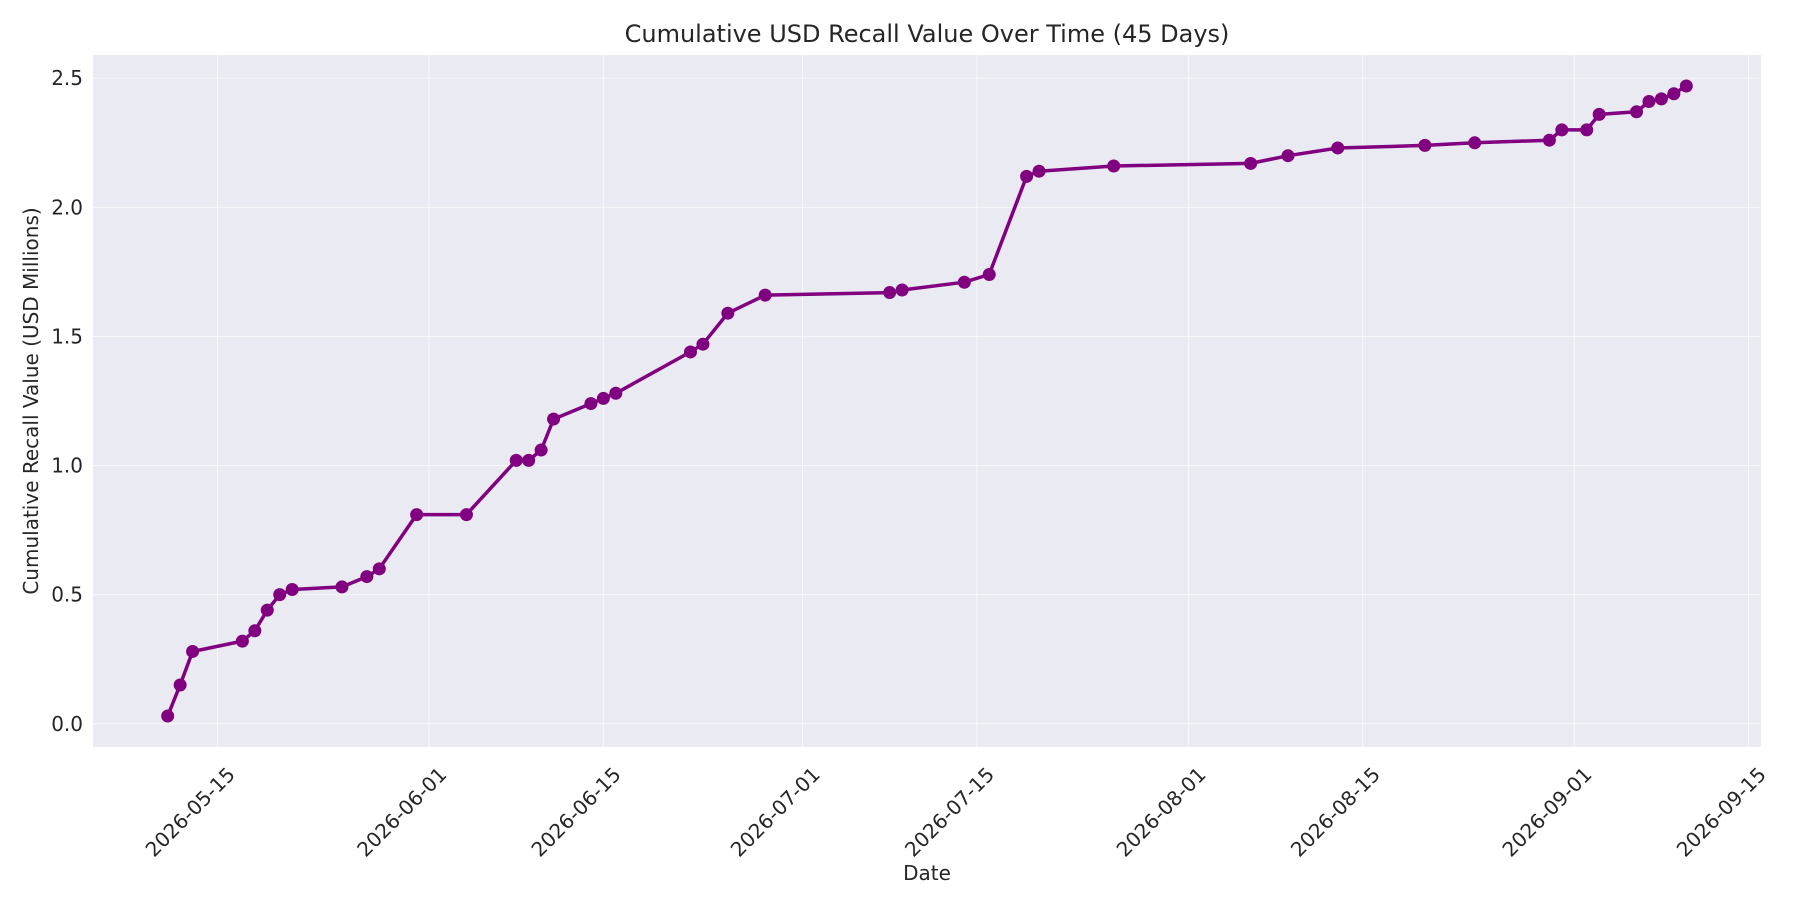  I want to click on y-tick-label: 2.5, so click(67, 78).